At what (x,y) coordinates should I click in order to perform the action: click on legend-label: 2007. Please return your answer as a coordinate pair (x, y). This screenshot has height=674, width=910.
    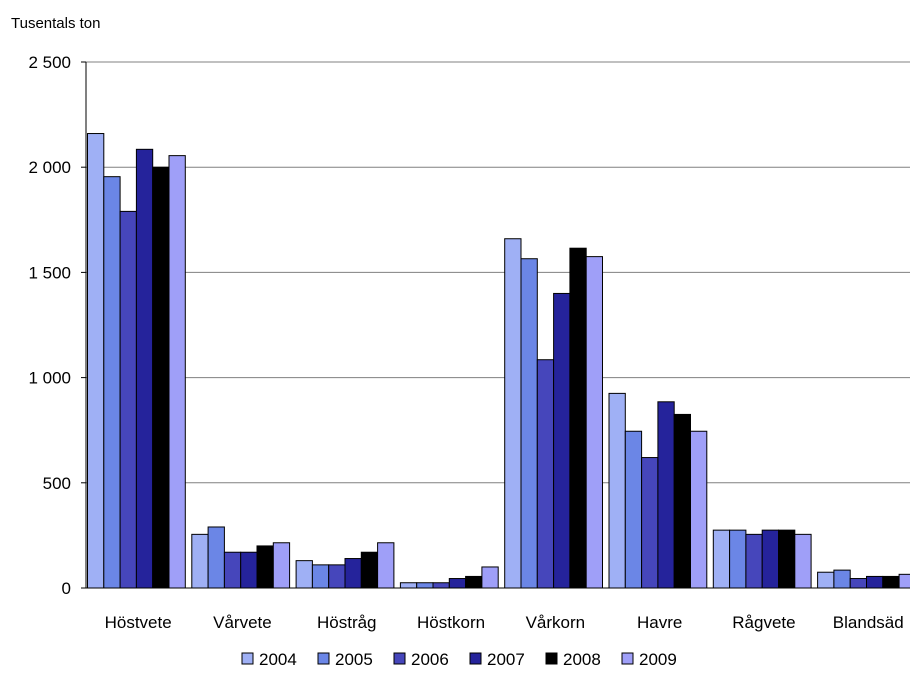
    Looking at the image, I should click on (506, 659).